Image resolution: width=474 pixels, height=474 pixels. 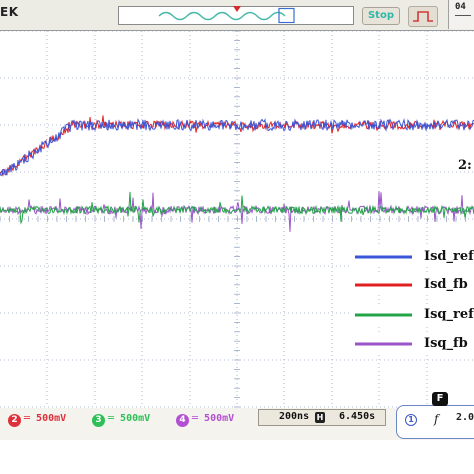 I want to click on timebase-panel: 200ns H 6.450s, so click(x=322, y=417).